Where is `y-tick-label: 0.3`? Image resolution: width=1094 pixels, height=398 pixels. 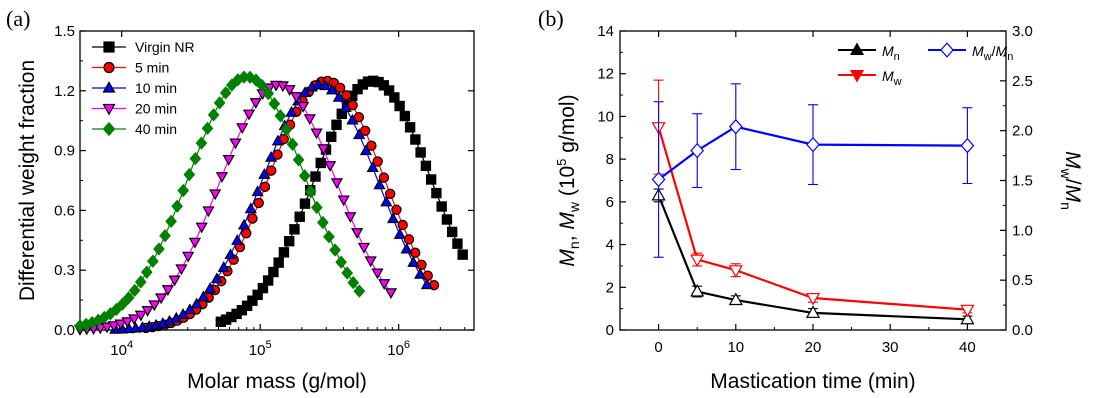 y-tick-label: 0.3 is located at coordinates (64, 270).